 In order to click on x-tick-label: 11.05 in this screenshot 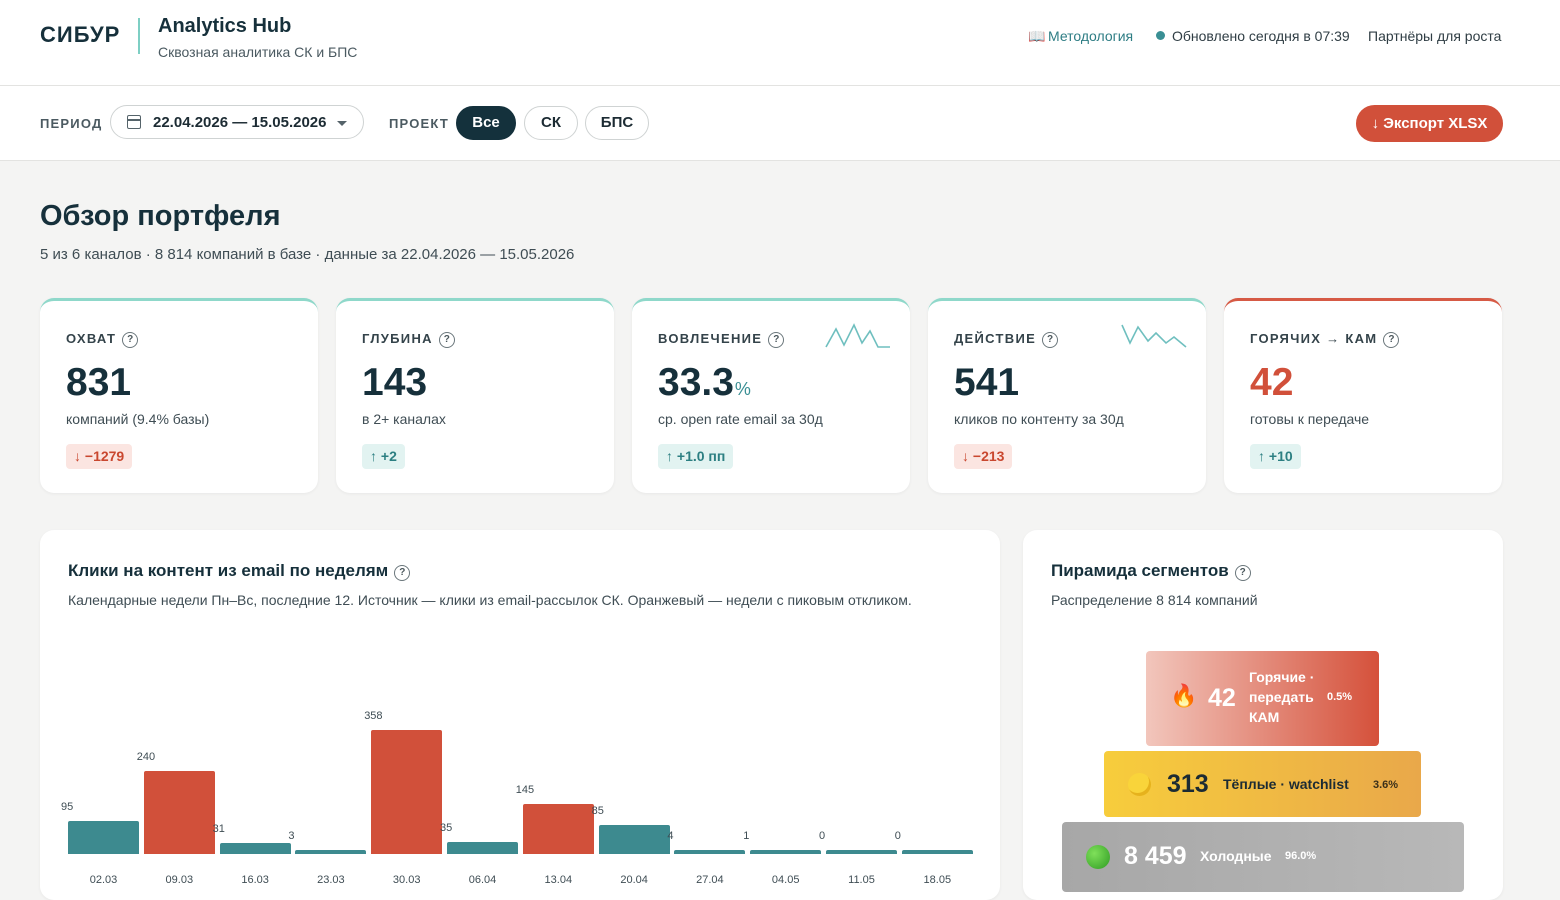, I will do `click(861, 880)`.